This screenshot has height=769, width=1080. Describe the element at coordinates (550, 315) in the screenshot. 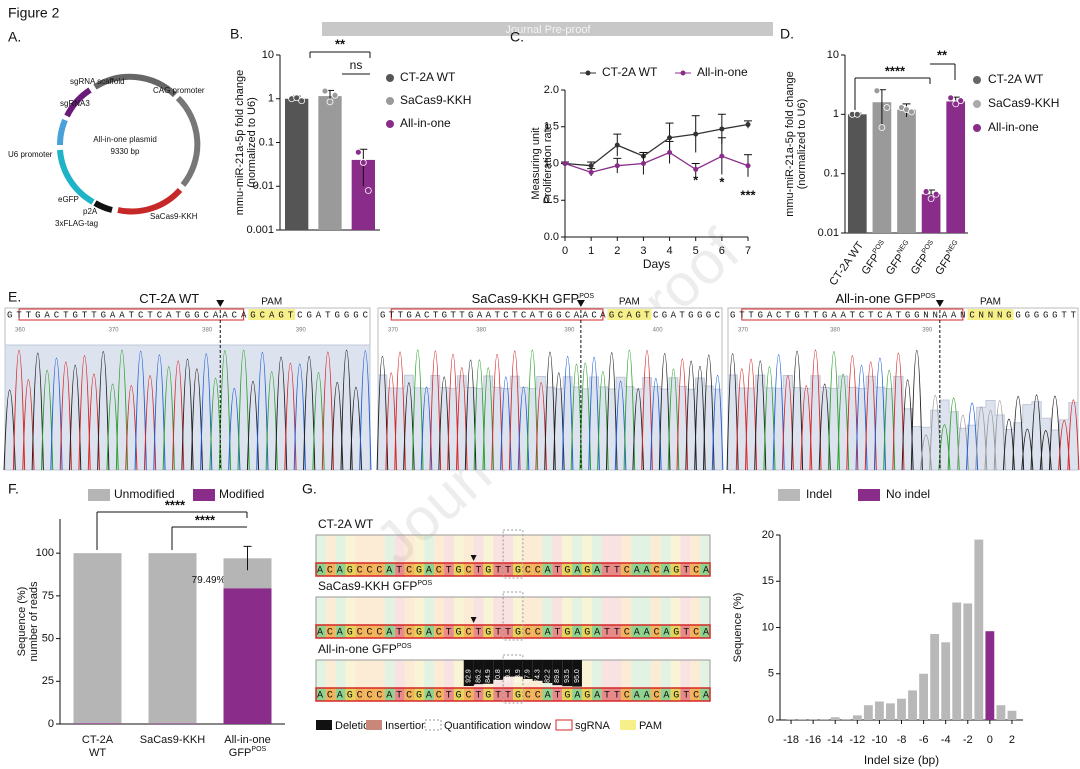

I see `trace-sequence: GTTGACTGTTGAATCTCATGGCAACAGCAGTCGATGGGC` at that location.